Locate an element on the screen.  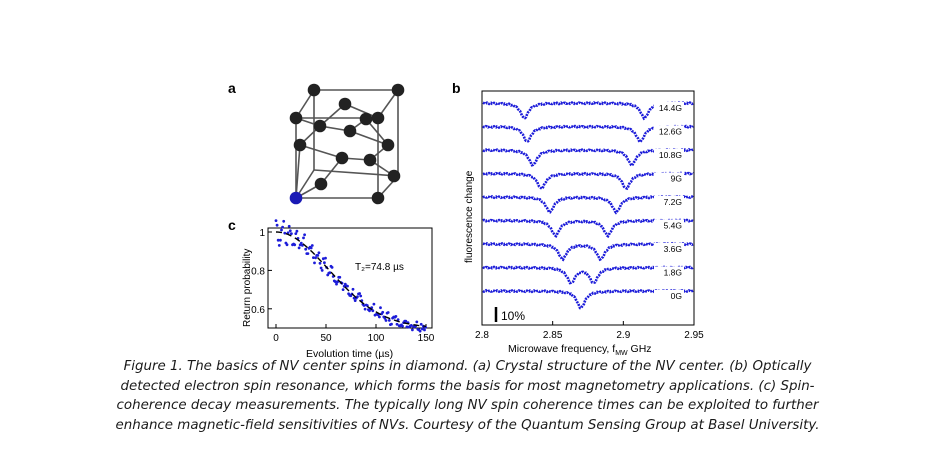
odmr-y-axis-label: fluorescence change is located at coordinates (469, 216).